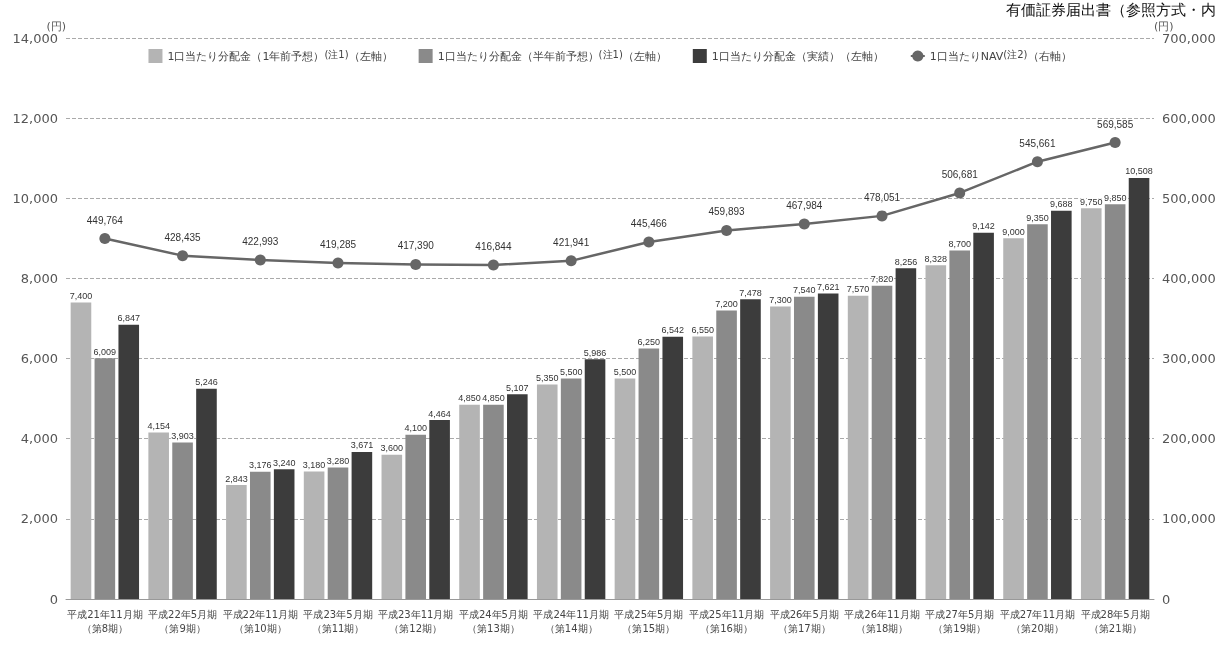  I want to click on data-label: 3,671, so click(362, 445).